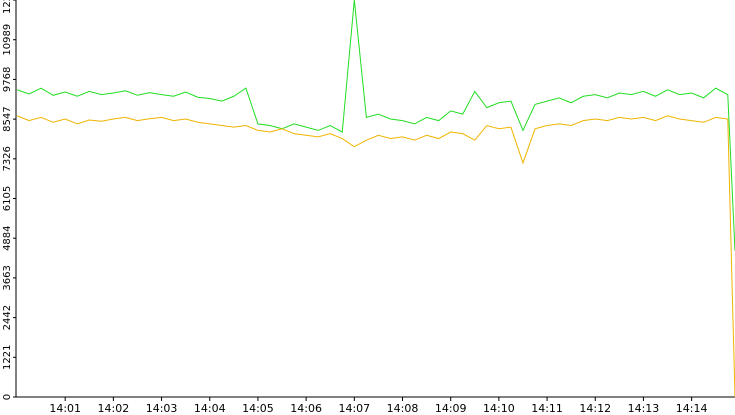  I want to click on y-tick-label: 3663, so click(7, 277).